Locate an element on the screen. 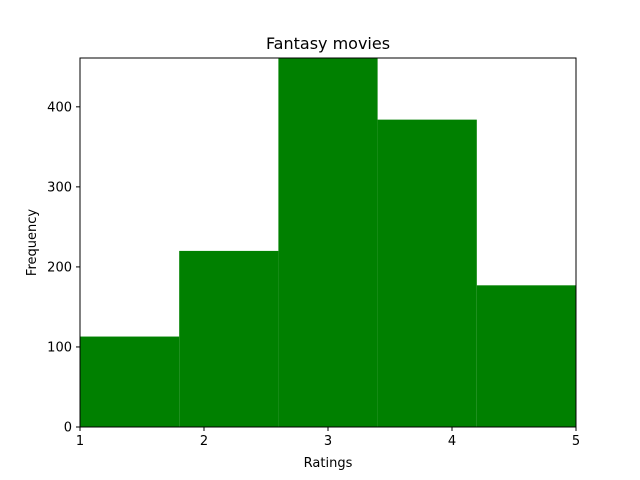  x-axis-label: Ratings is located at coordinates (328, 463).